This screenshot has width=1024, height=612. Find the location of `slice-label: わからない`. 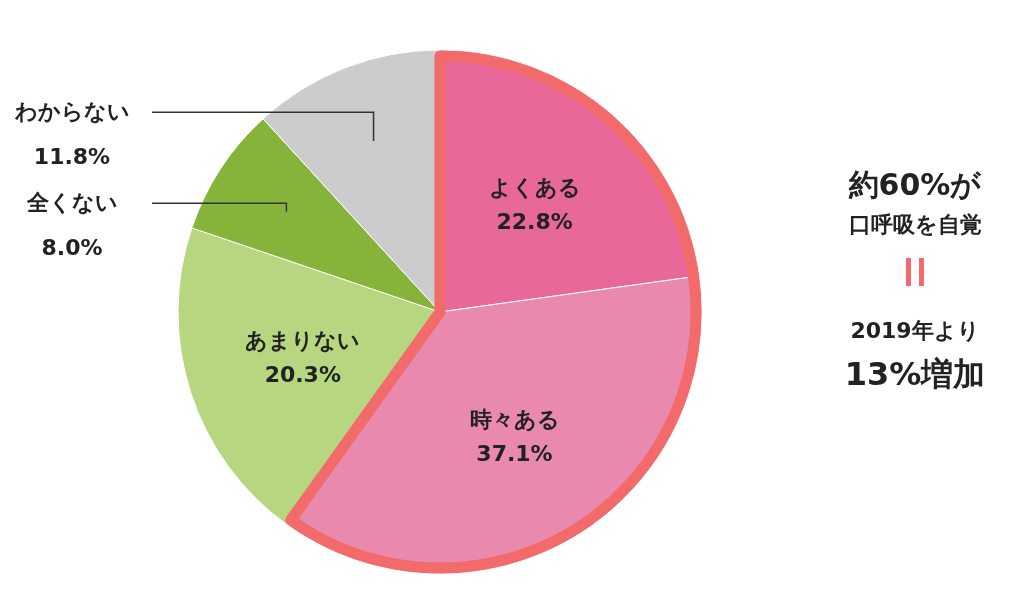

slice-label: わからない is located at coordinates (71, 112).